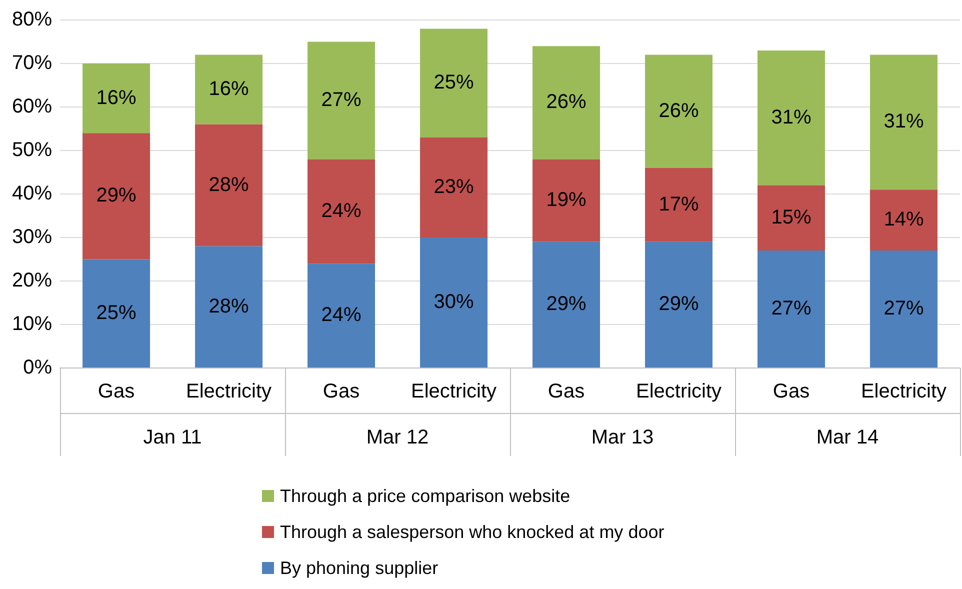 Image resolution: width=962 pixels, height=589 pixels. Describe the element at coordinates (622, 437) in the screenshot. I see `text: Mar 13` at that location.